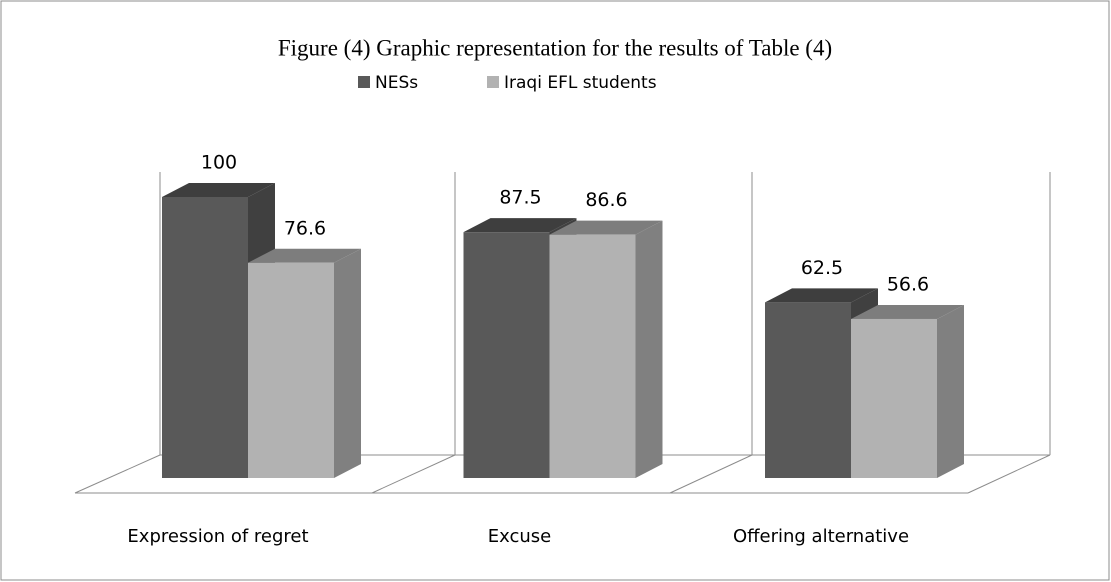 This screenshot has width=1111, height=582. What do you see at coordinates (908, 284) in the screenshot?
I see `value-label: 56.6` at bounding box center [908, 284].